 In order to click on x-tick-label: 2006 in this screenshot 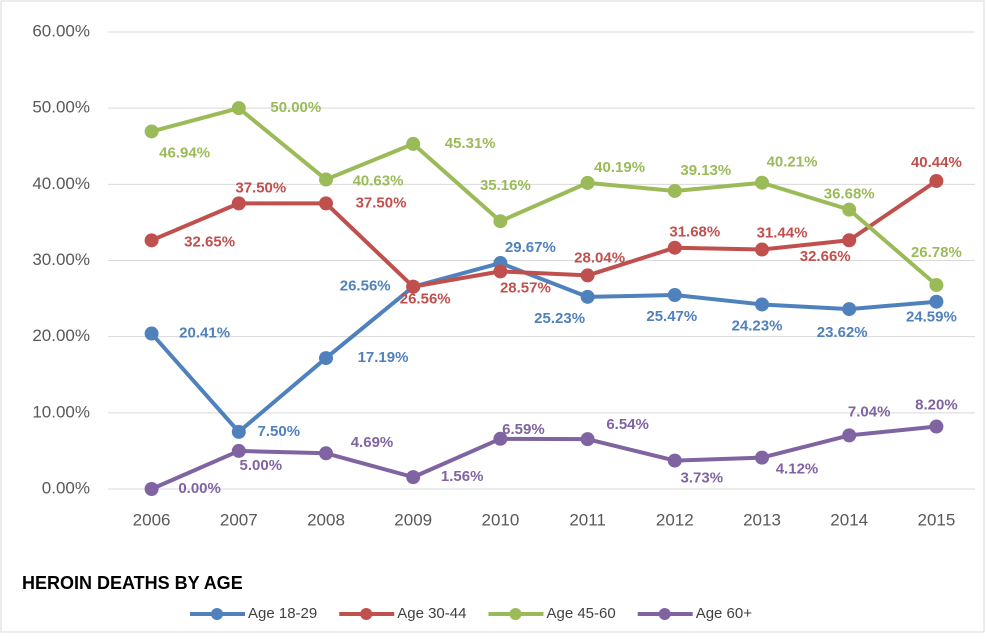, I will do `click(152, 519)`.